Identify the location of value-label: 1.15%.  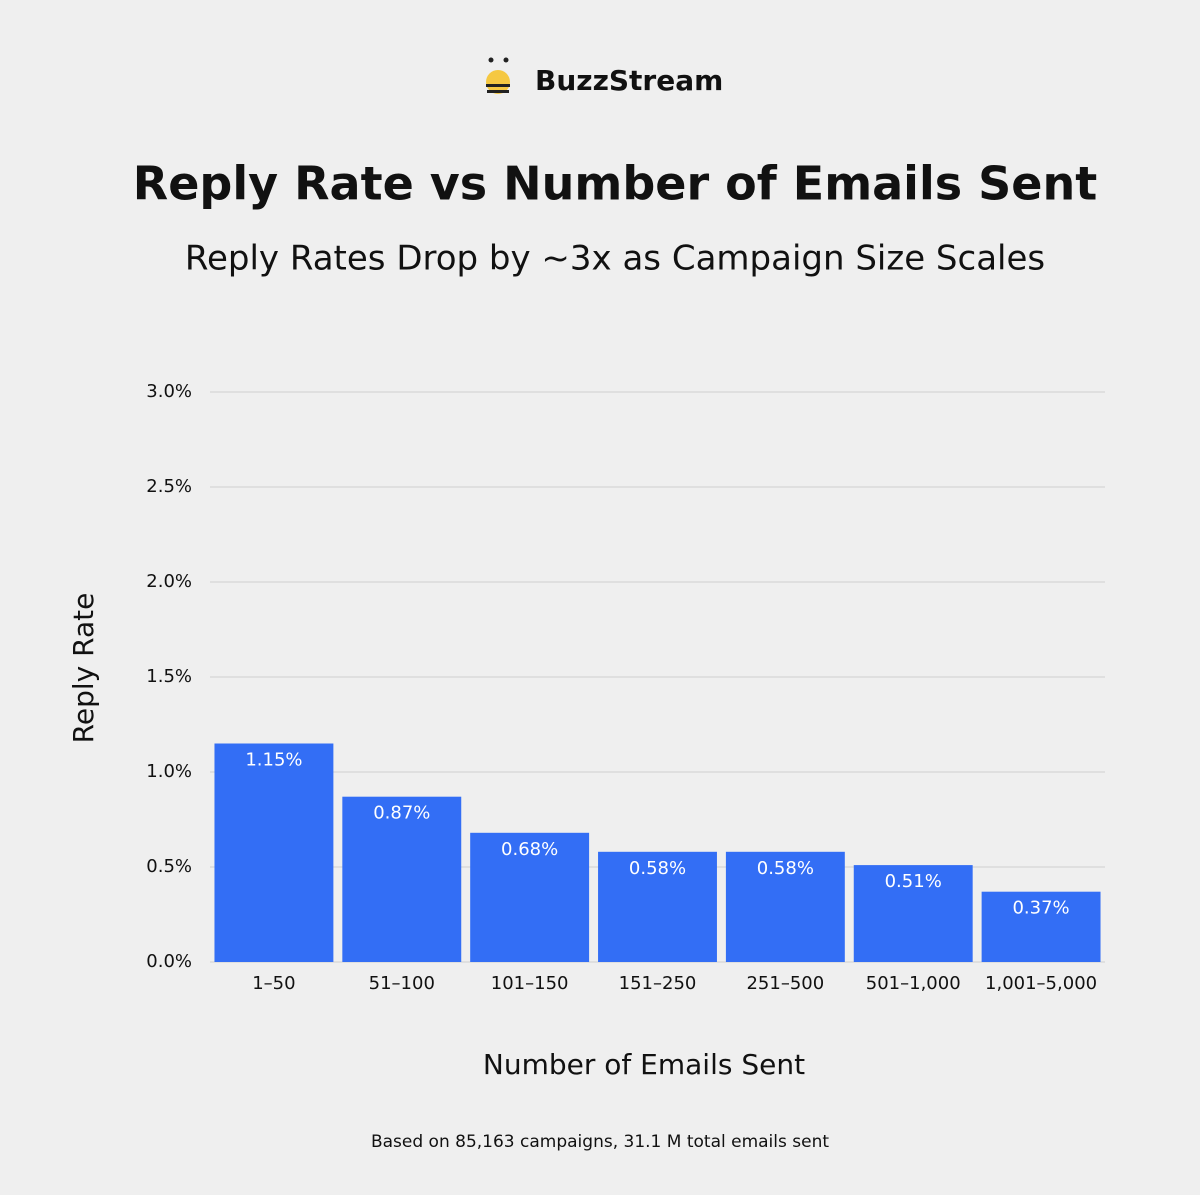
(273, 760).